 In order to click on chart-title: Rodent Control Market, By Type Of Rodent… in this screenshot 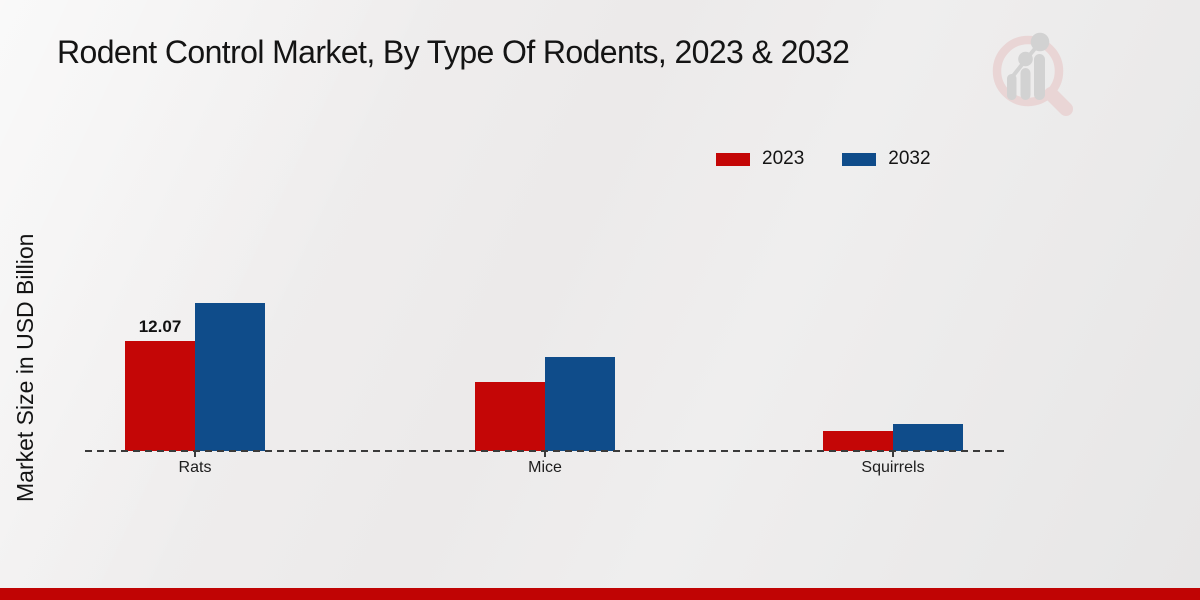, I will do `click(453, 52)`.